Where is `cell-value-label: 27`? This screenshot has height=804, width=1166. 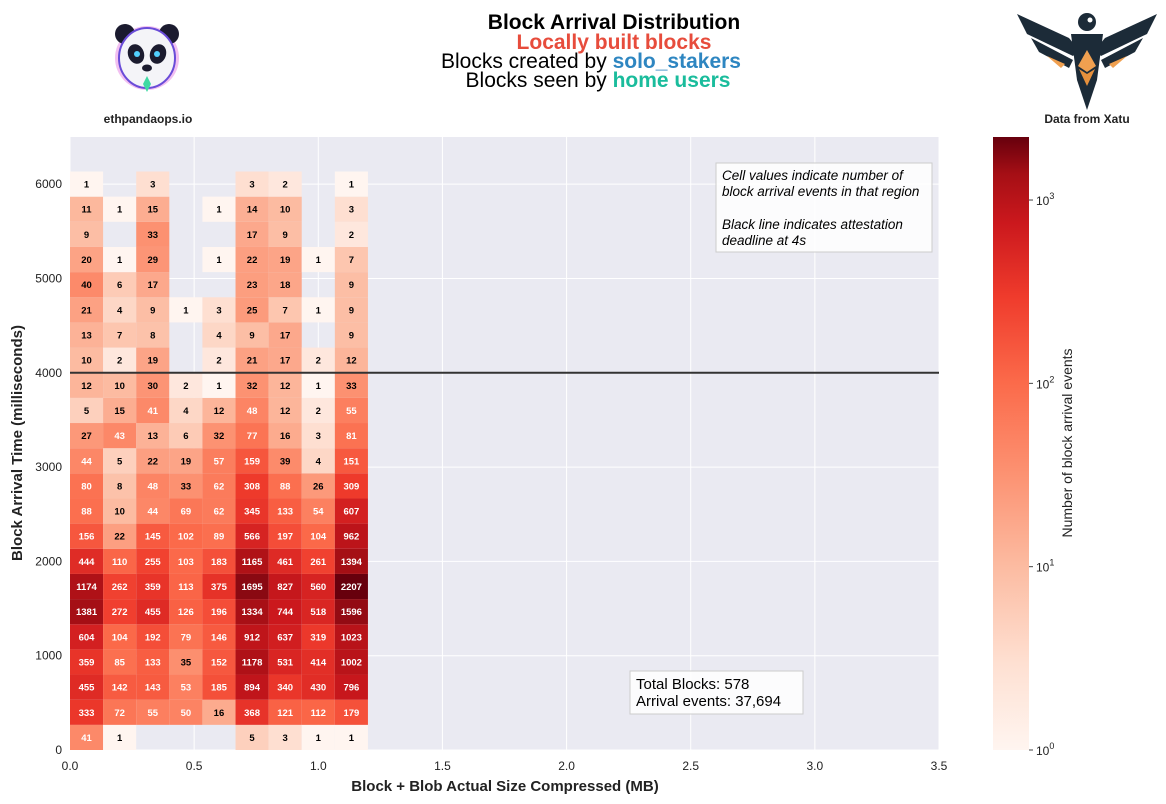 cell-value-label: 27 is located at coordinates (86, 436).